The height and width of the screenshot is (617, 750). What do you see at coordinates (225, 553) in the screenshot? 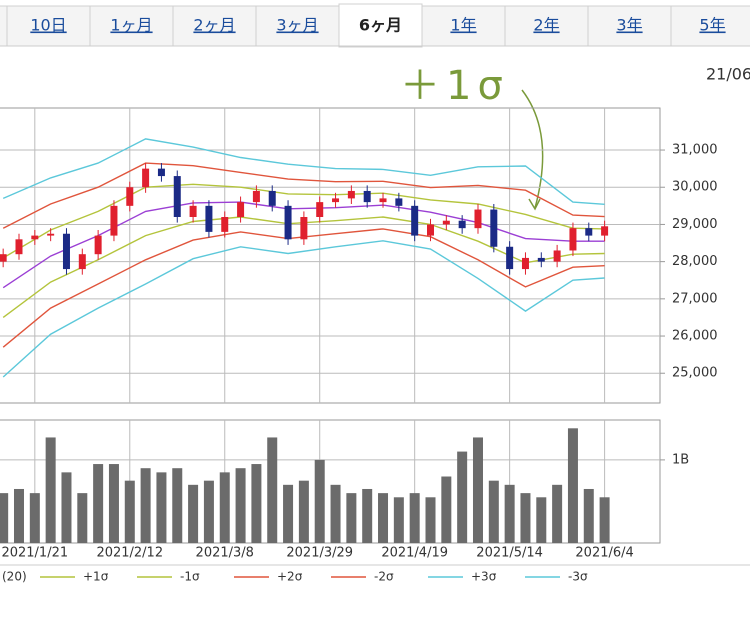
I see `x-tick-label: 2021/3/8` at bounding box center [225, 553].